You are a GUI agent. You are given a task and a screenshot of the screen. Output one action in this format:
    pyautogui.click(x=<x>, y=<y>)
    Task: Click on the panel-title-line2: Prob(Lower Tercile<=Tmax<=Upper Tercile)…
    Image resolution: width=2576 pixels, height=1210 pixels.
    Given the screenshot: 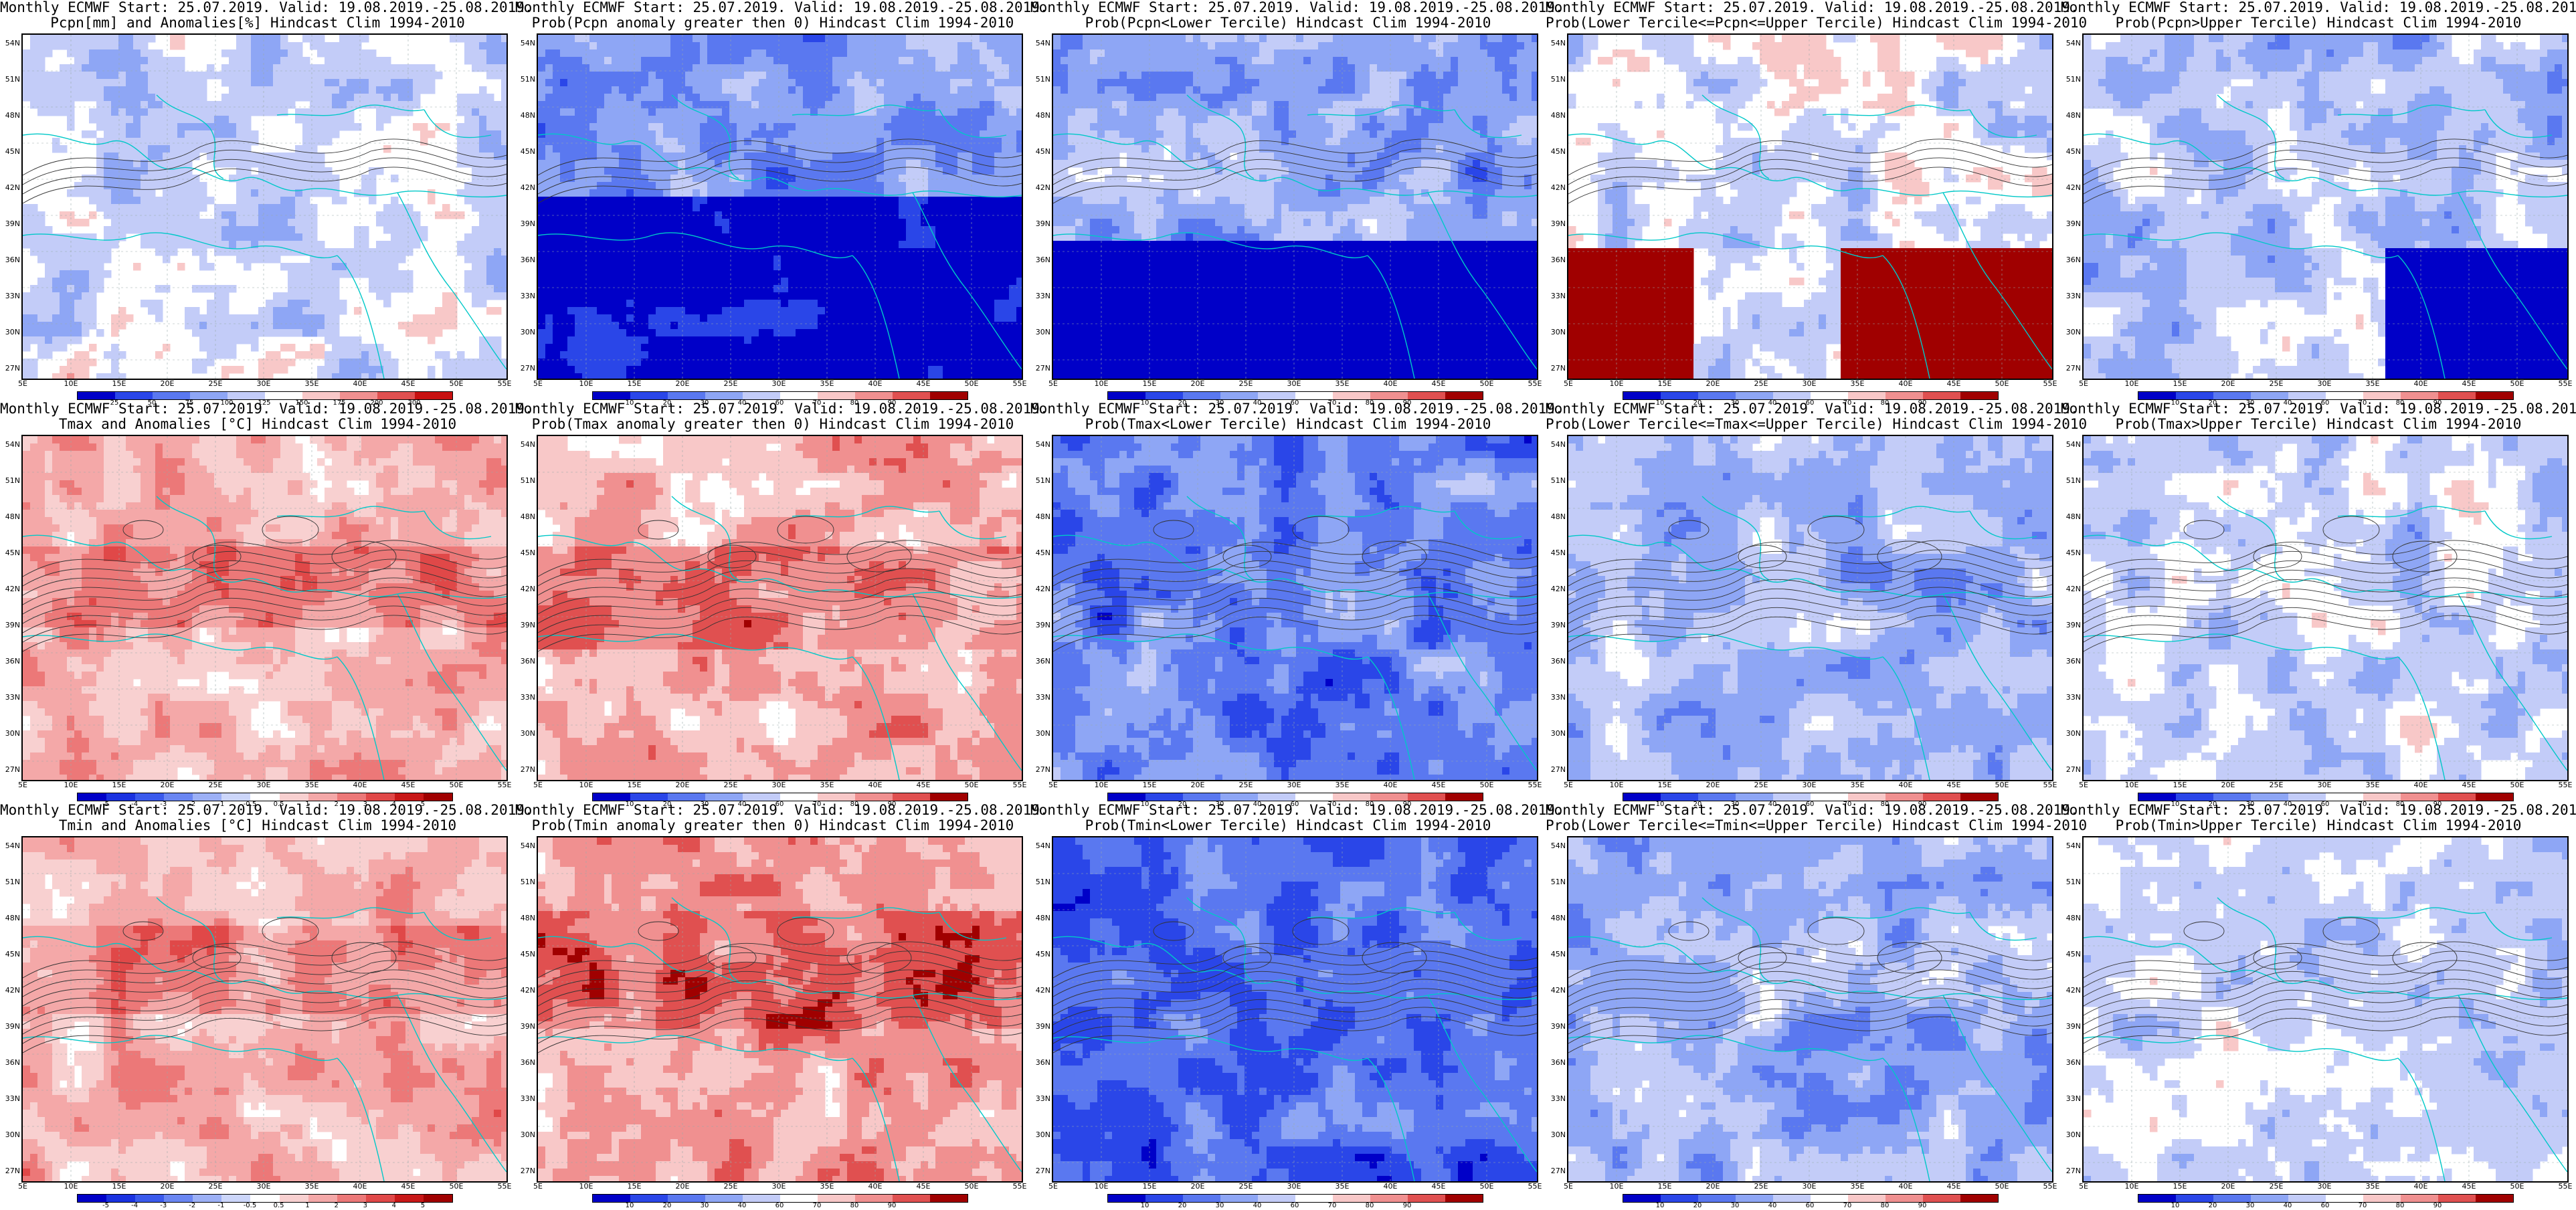 What is the action you would take?
    pyautogui.click(x=1803, y=424)
    